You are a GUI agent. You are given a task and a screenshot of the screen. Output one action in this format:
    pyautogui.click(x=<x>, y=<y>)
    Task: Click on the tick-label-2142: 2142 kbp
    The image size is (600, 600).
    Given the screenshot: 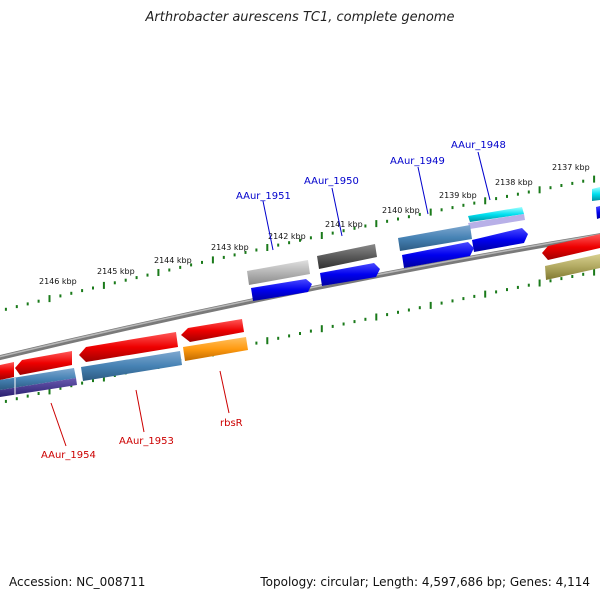 What is the action you would take?
    pyautogui.click(x=287, y=236)
    